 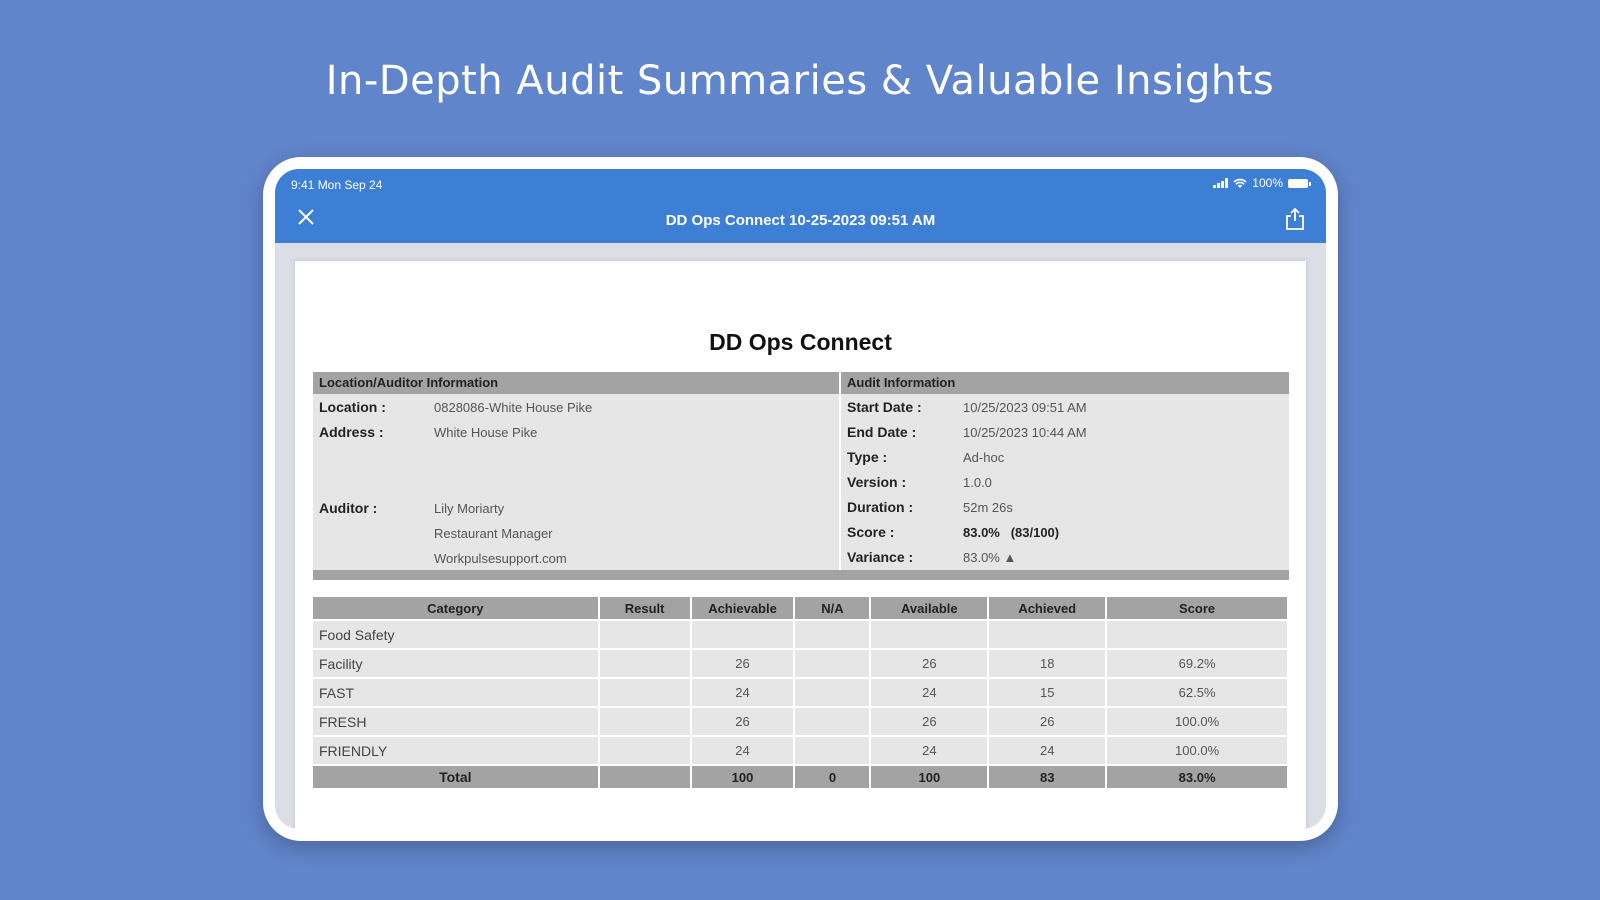 What do you see at coordinates (645, 608) in the screenshot?
I see `column-header: Result` at bounding box center [645, 608].